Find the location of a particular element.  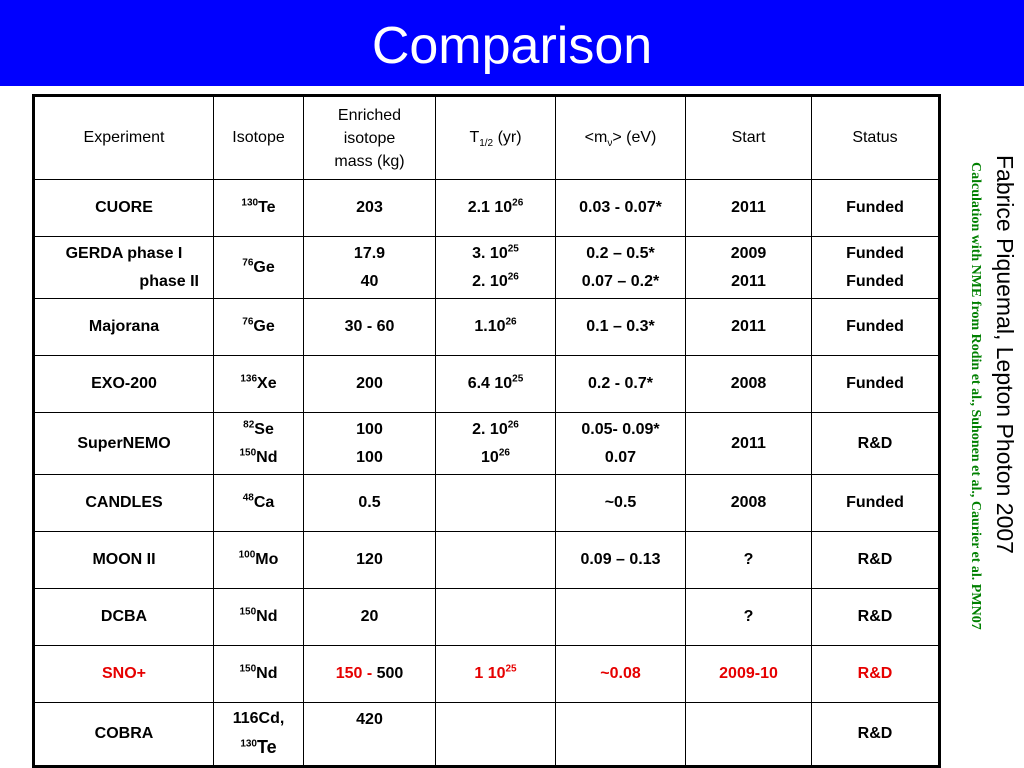

experiment-cell: GERDA phase I phase II is located at coordinates (123, 267).